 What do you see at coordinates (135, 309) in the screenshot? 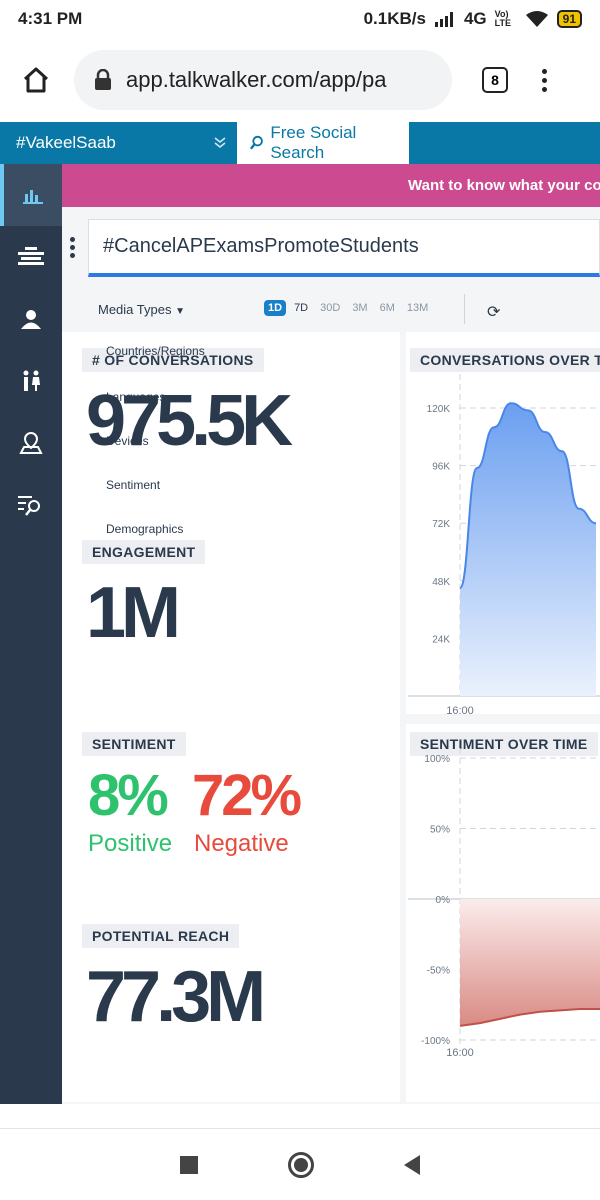
I see `media-types-label: Media Types` at bounding box center [135, 309].